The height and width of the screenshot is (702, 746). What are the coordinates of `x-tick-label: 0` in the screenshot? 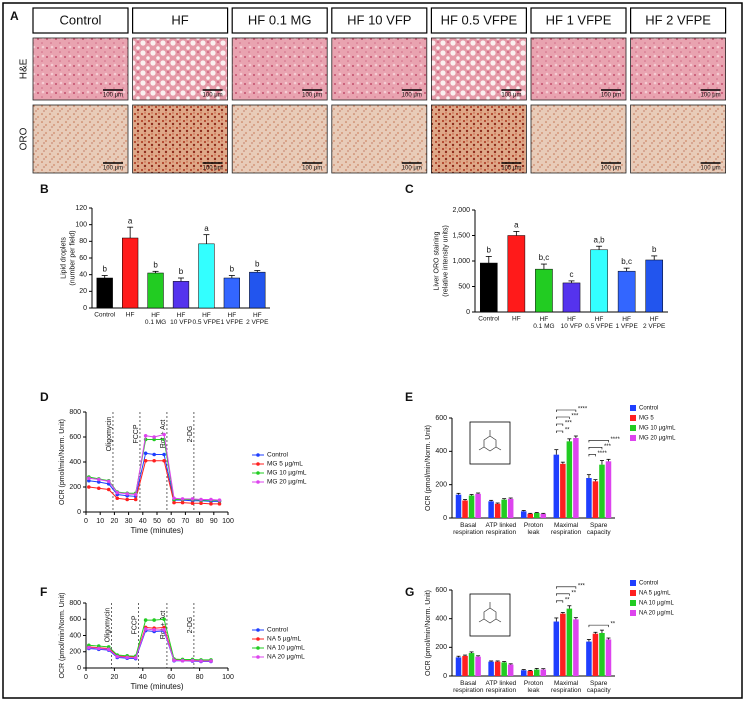 It's located at (86, 677).